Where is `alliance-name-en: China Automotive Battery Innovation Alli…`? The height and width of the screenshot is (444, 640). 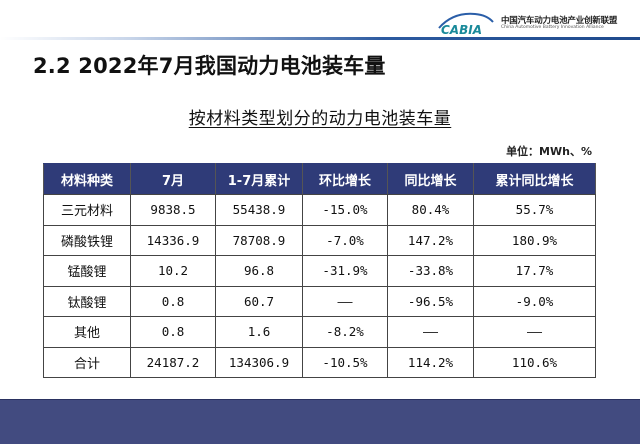
alliance-name-en: China Automotive Battery Innovation Alli… is located at coordinates (552, 27).